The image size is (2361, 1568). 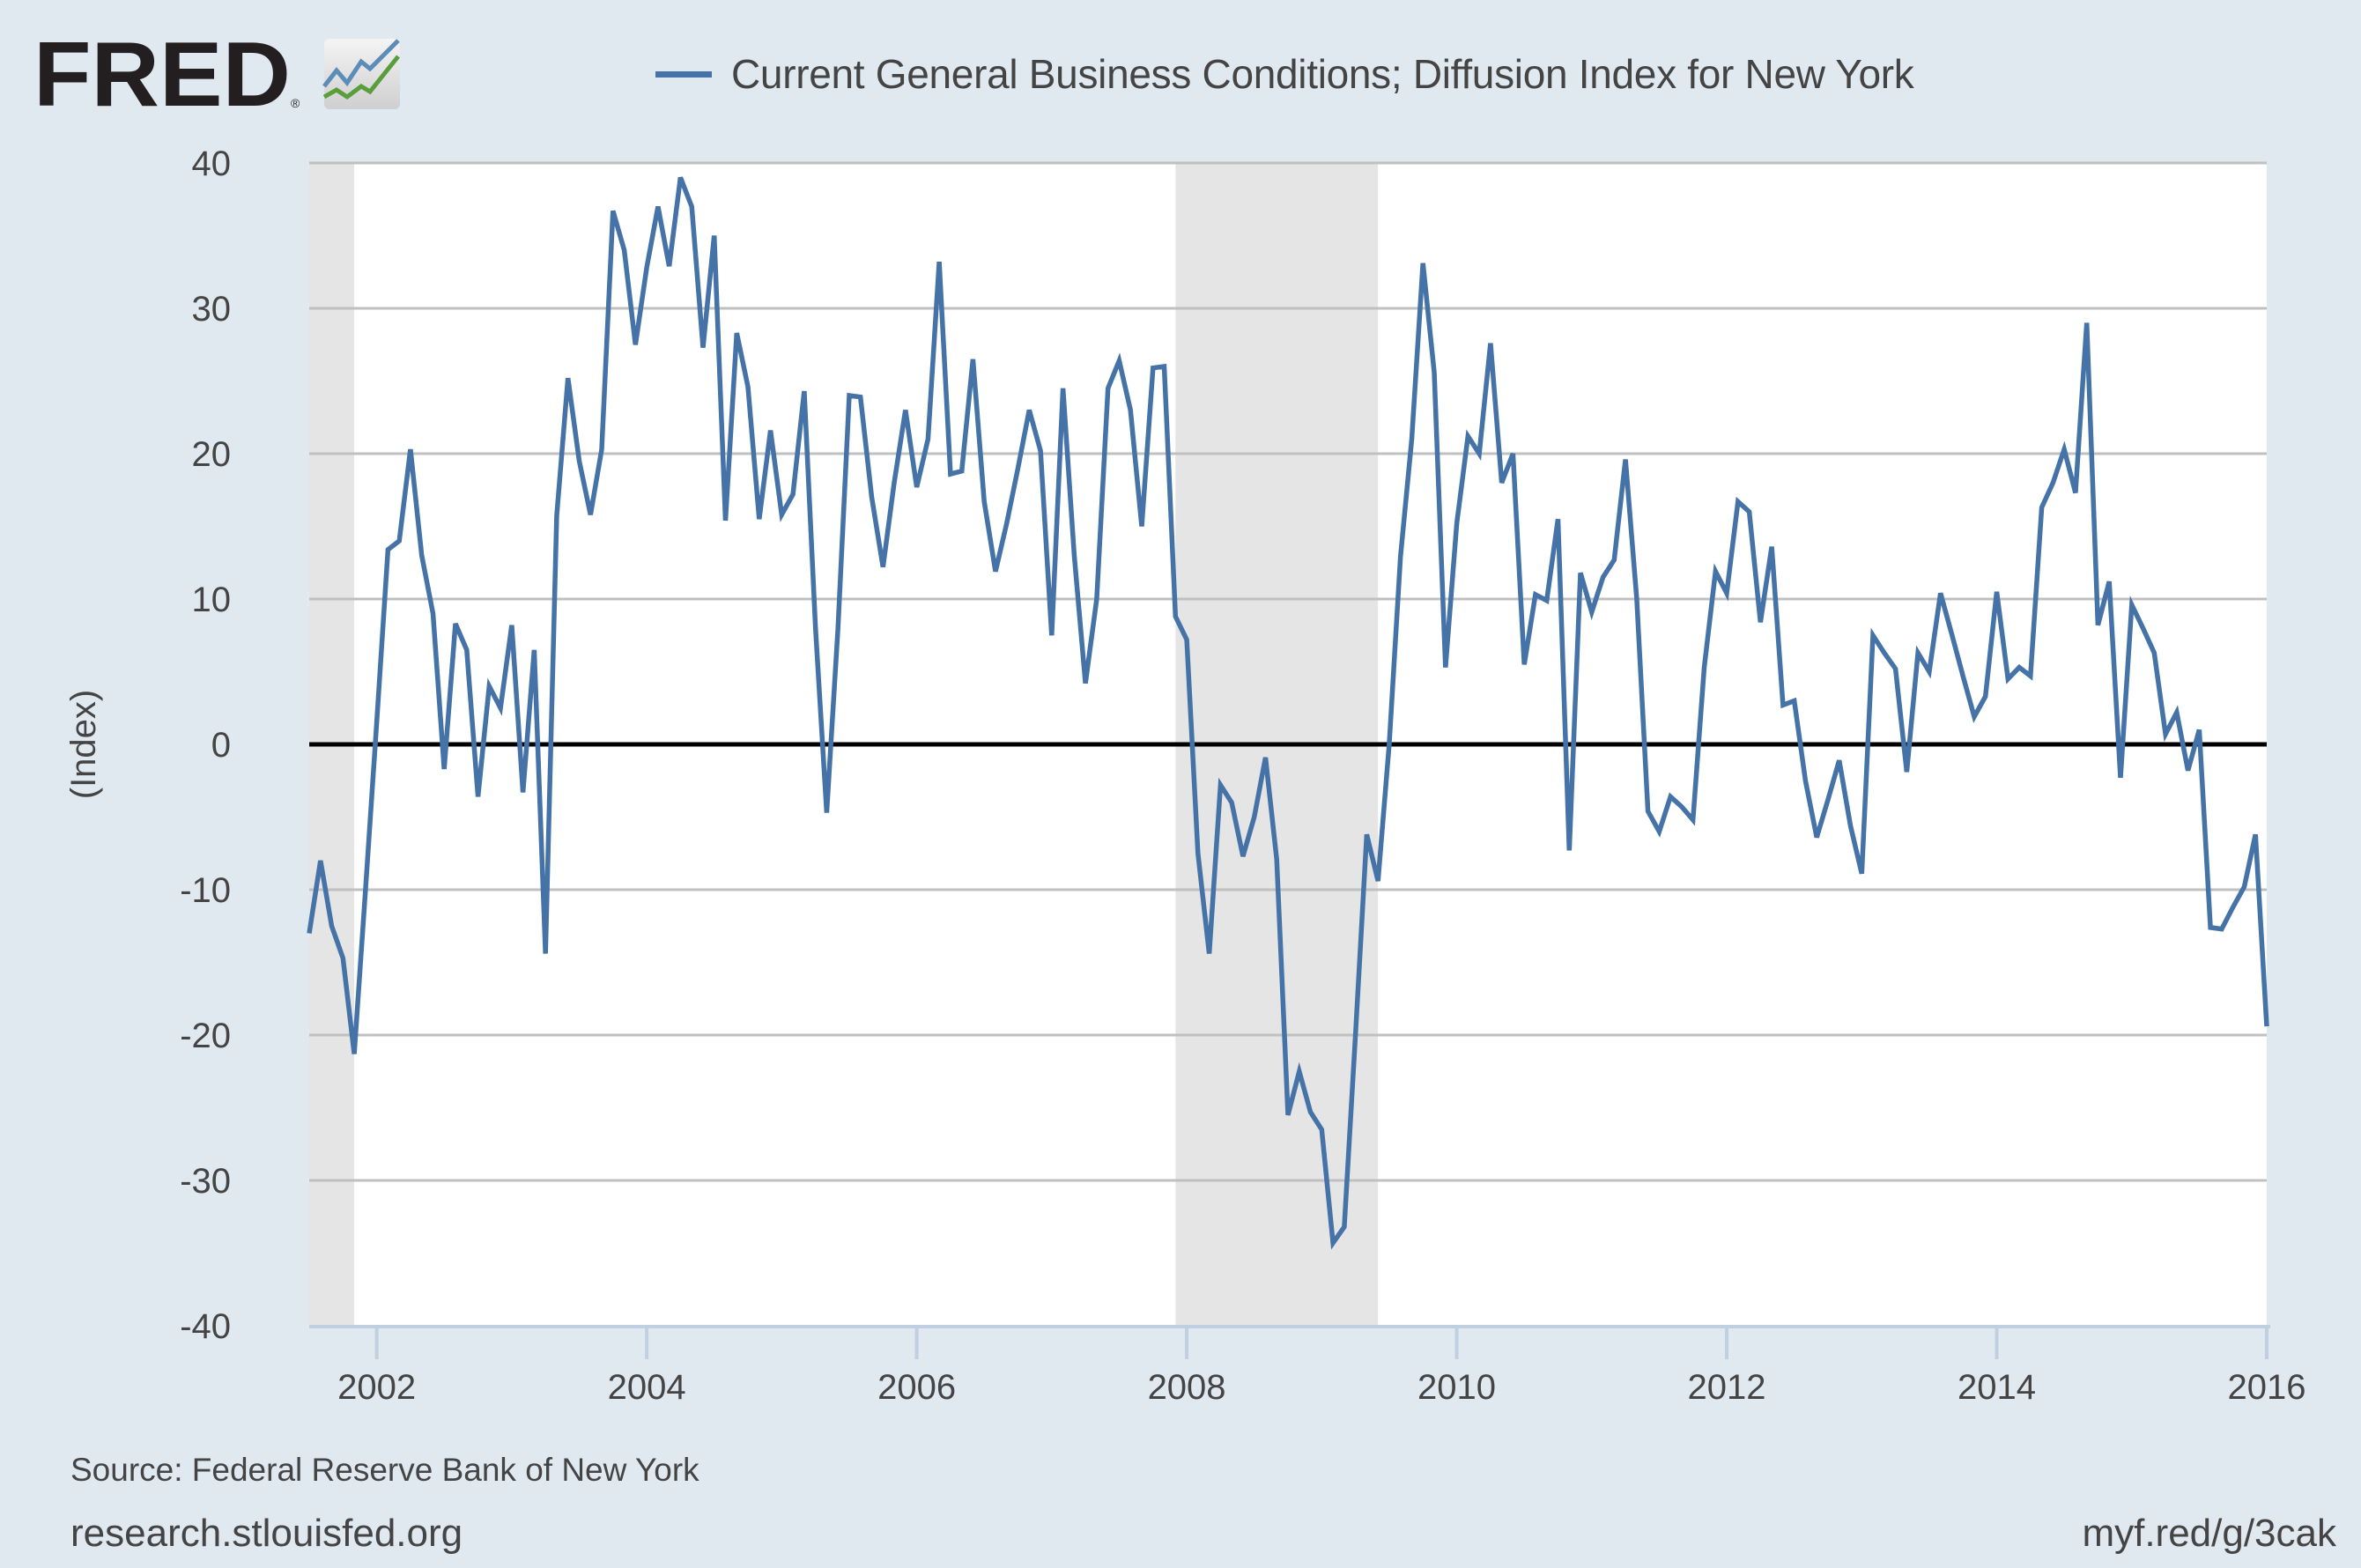 I want to click on fred-logo-graphic: FRED ®, so click(x=216, y=75).